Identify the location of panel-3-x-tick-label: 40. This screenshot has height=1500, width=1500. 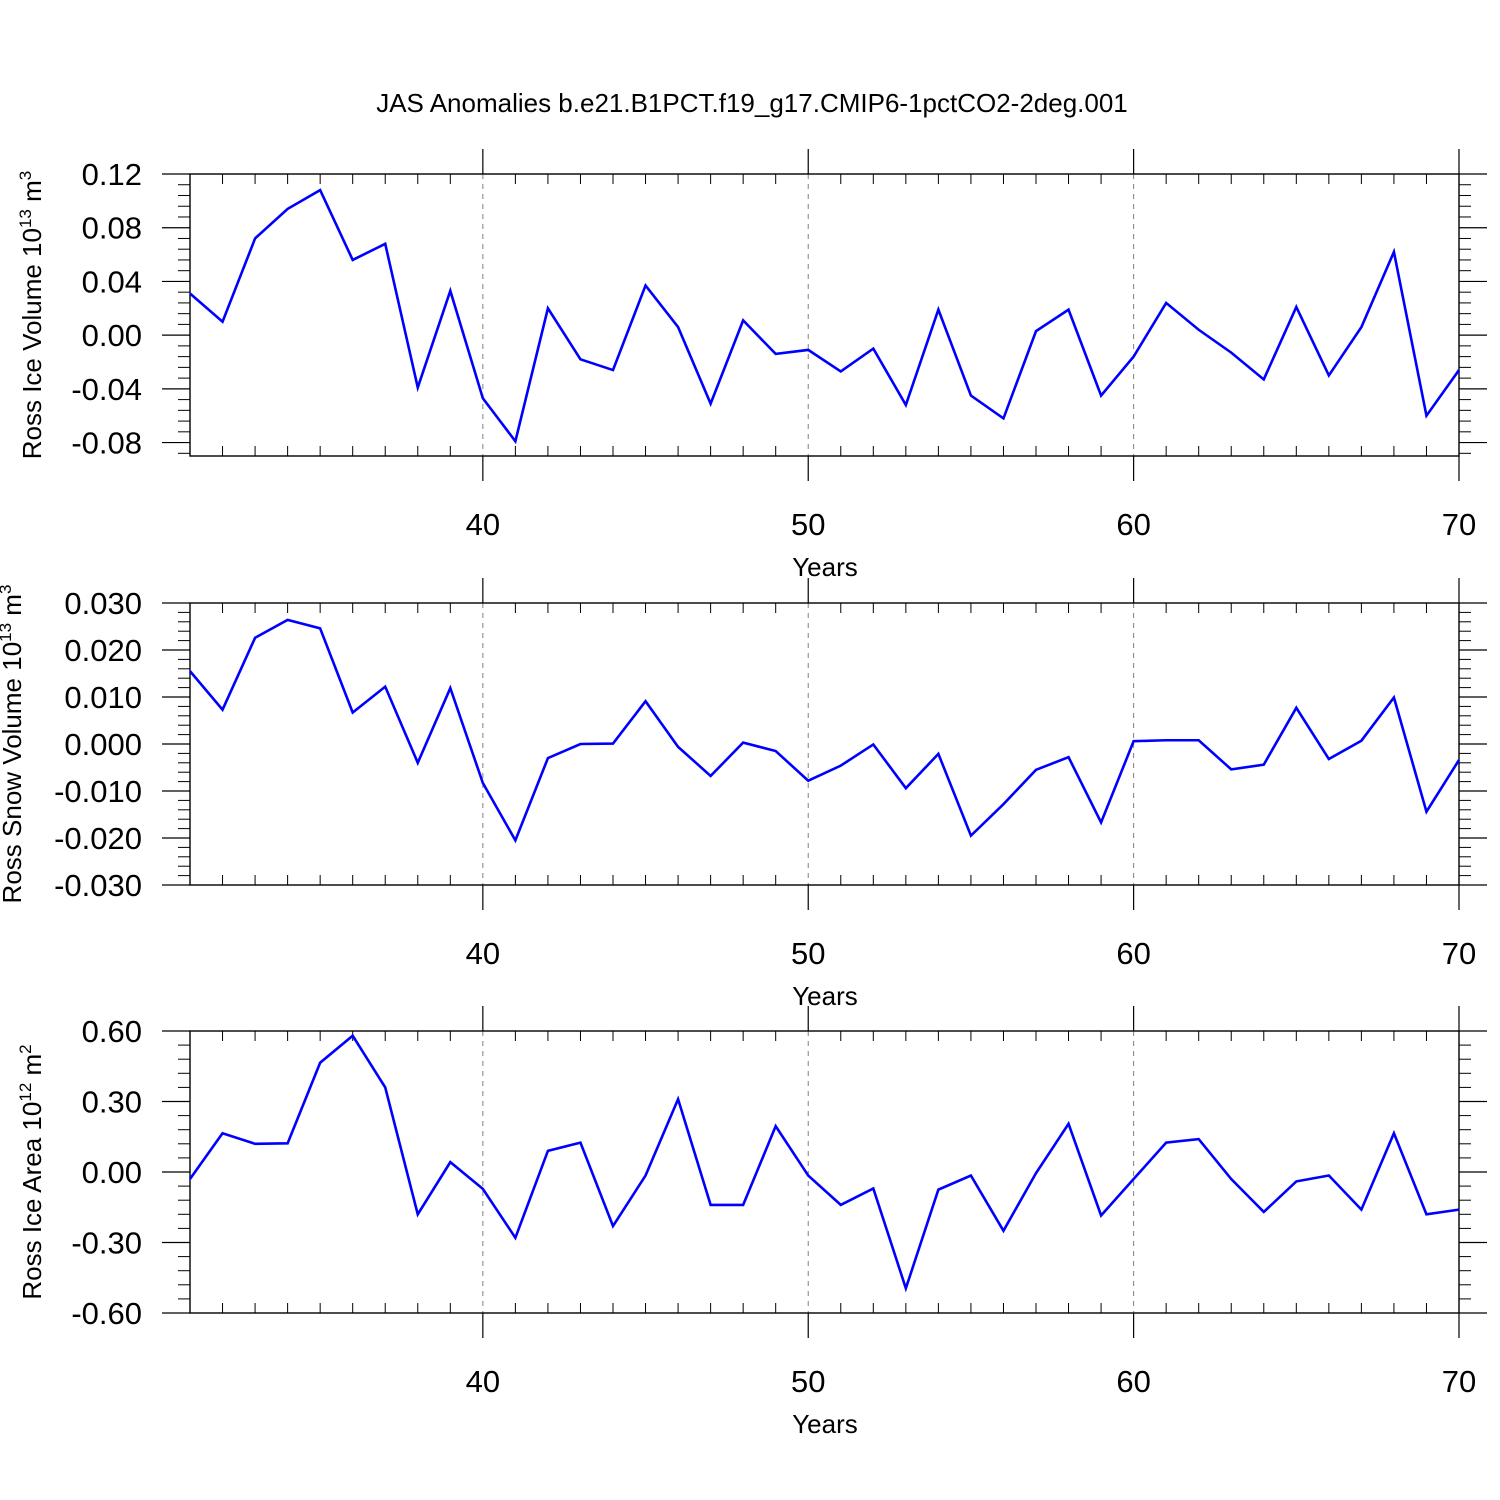
(483, 1381).